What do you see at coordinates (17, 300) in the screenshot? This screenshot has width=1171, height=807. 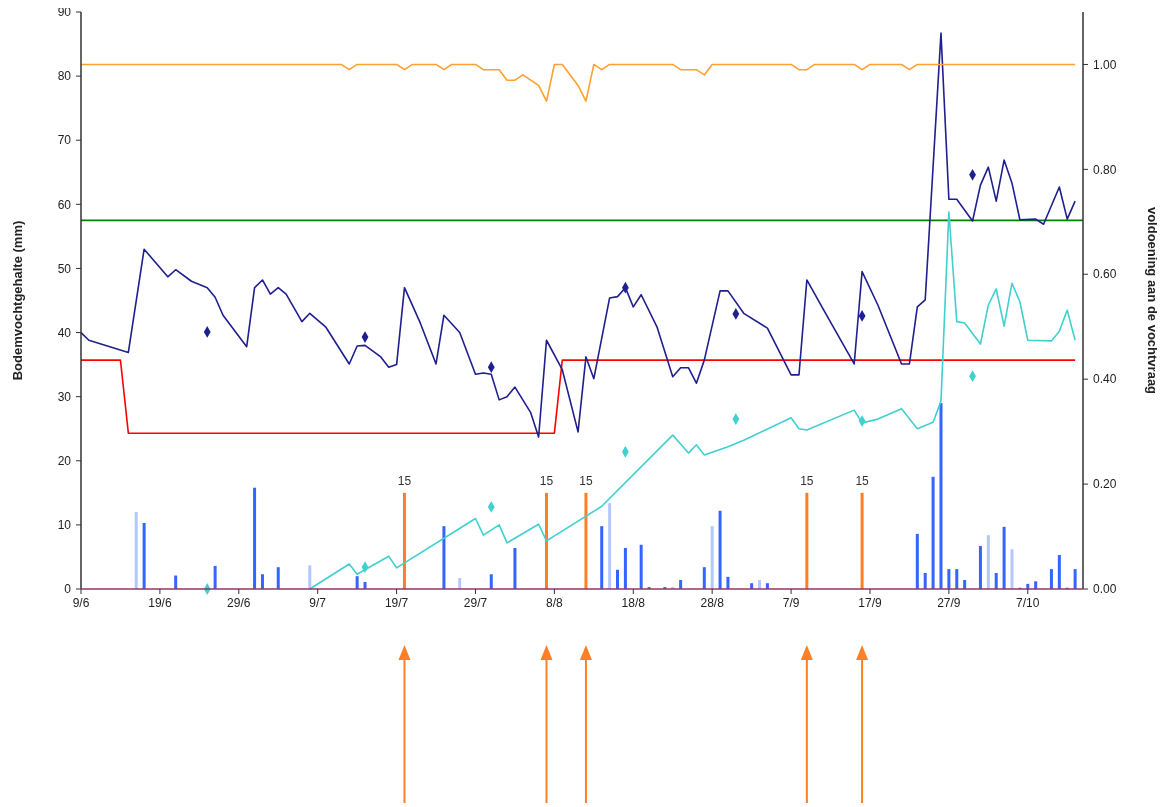 I see `y-axis-title: Bodemvochtgehalte (mm)` at bounding box center [17, 300].